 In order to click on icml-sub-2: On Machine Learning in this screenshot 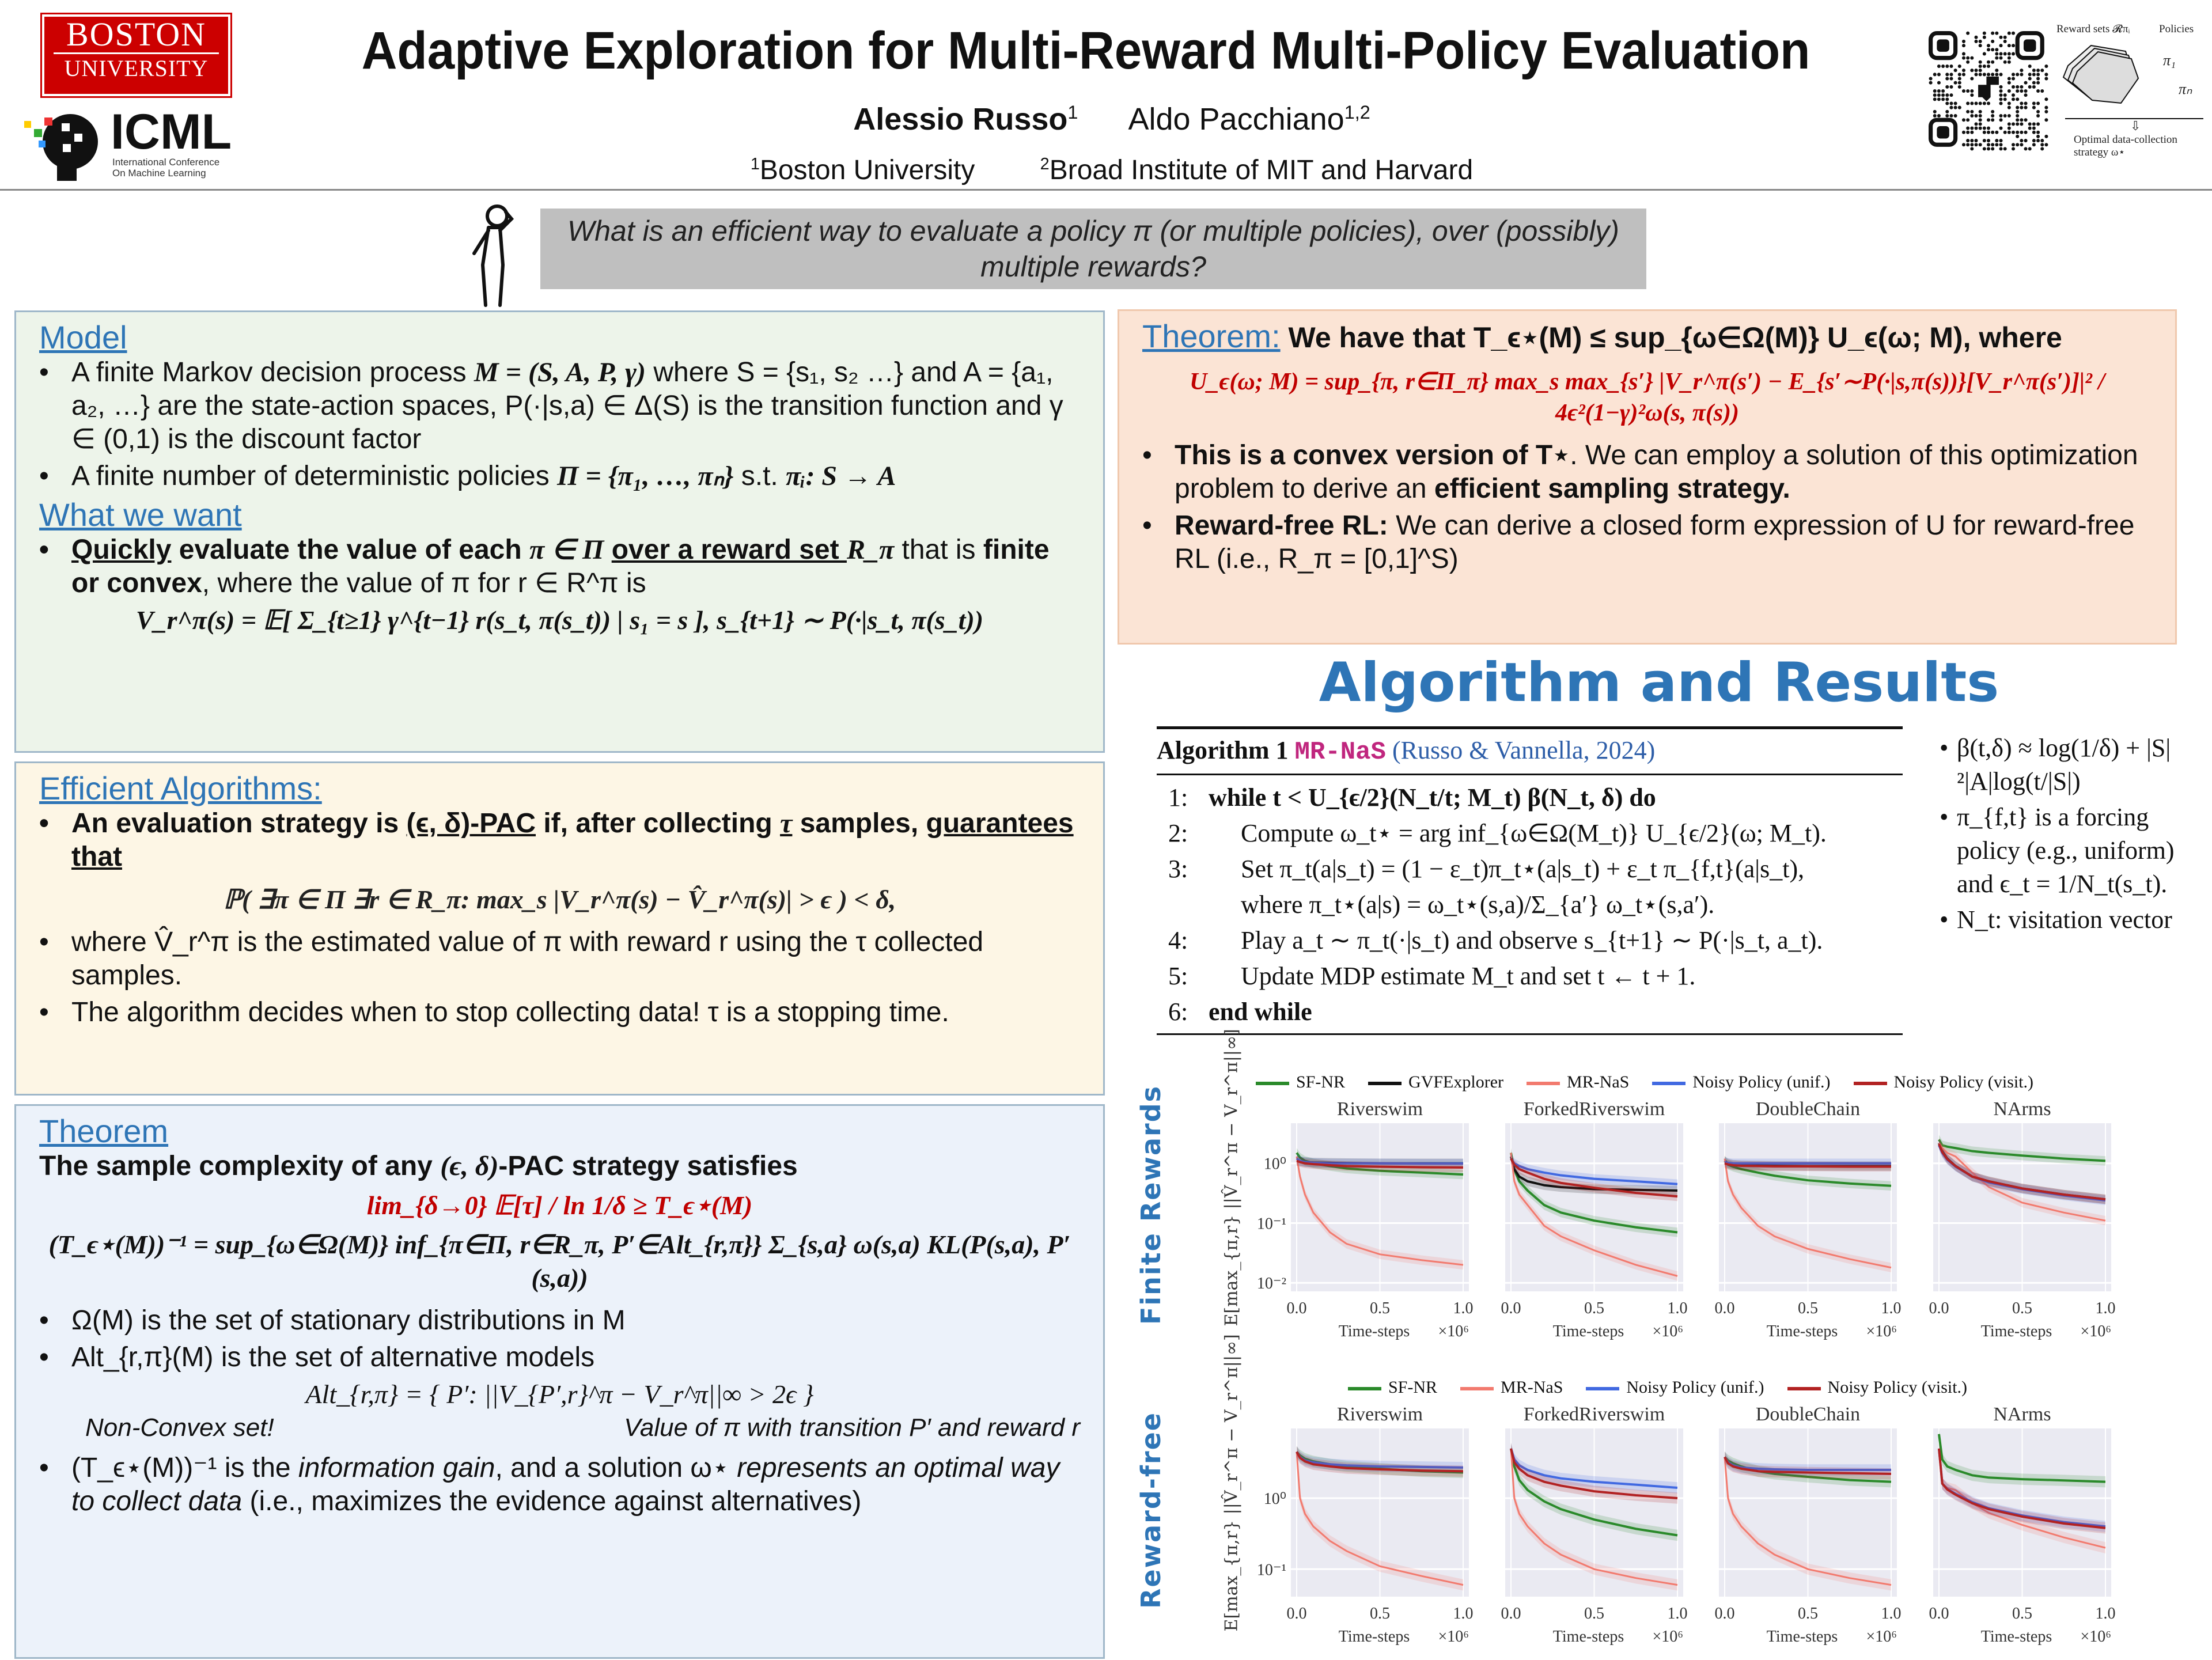, I will do `click(159, 173)`.